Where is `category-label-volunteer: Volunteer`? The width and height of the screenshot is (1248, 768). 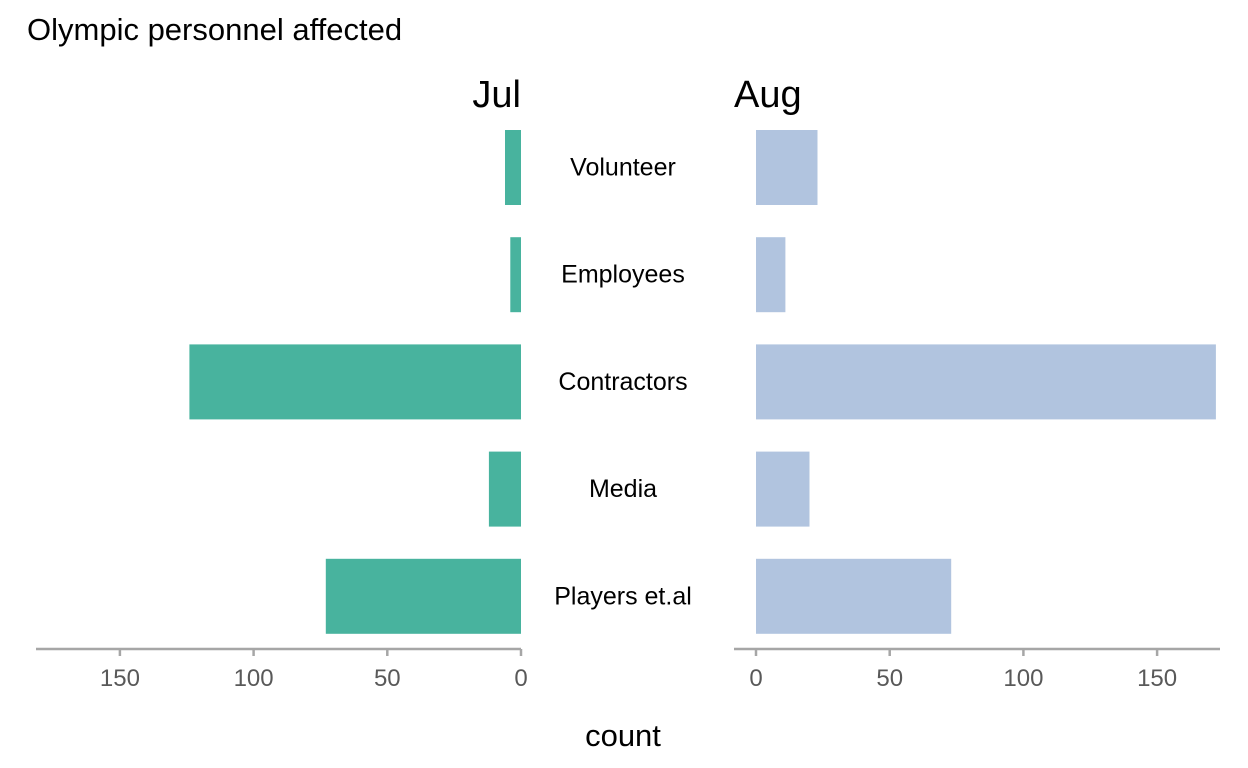 category-label-volunteer: Volunteer is located at coordinates (623, 168).